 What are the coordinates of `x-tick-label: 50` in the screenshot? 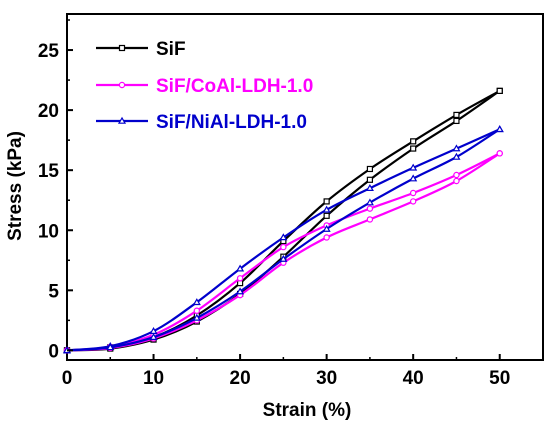 It's located at (499, 378).